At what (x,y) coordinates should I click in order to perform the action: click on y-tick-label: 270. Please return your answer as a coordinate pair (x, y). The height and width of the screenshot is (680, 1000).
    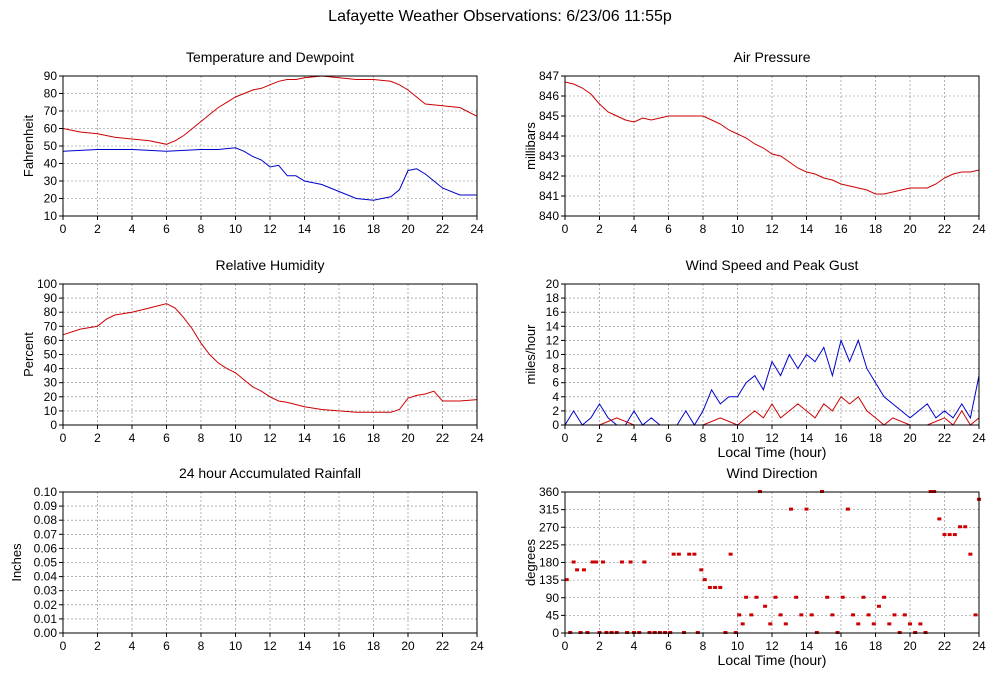
    Looking at the image, I should click on (549, 527).